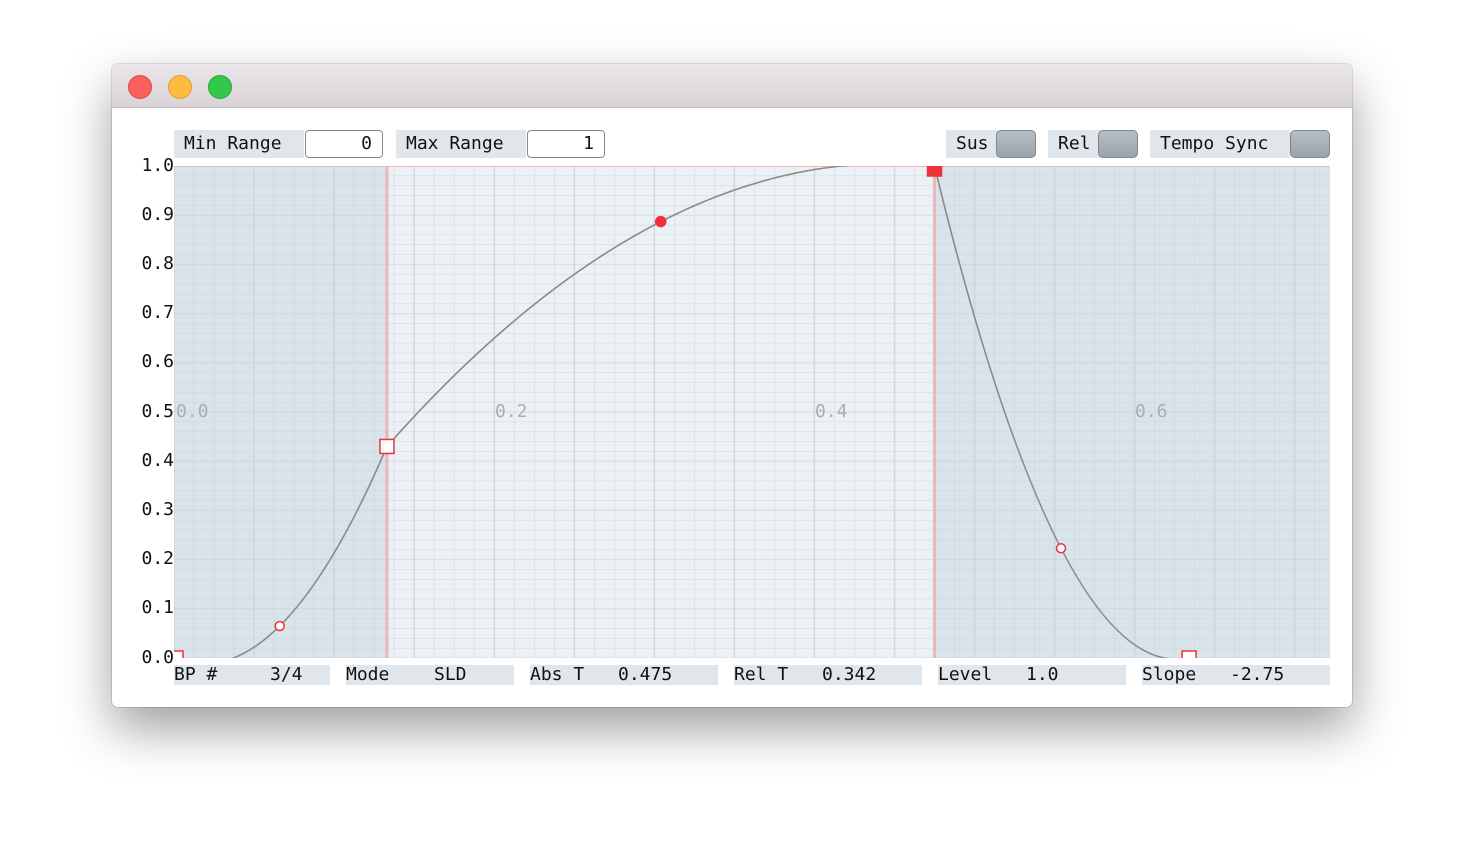 The height and width of the screenshot is (868, 1464). I want to click on mode-field: Mode SLD, so click(430, 675).